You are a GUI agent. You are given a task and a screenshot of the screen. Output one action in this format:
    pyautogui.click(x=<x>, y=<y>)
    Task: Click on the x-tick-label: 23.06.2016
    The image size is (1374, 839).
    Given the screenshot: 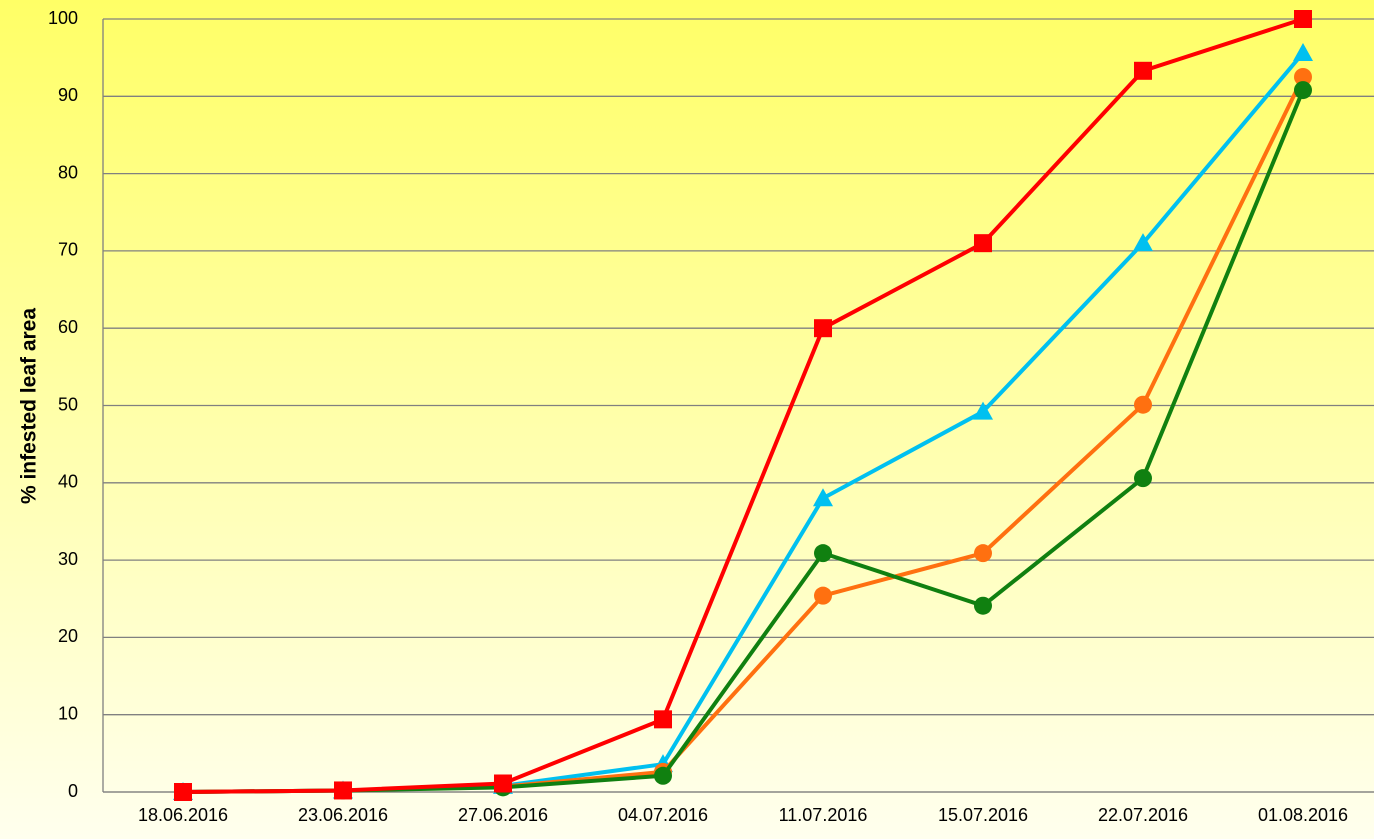 What is the action you would take?
    pyautogui.click(x=343, y=815)
    